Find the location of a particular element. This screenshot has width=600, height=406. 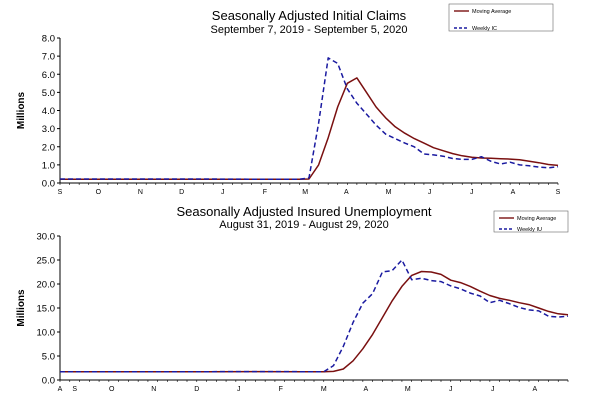

y-tick-label: 4.0 is located at coordinates (48, 111).